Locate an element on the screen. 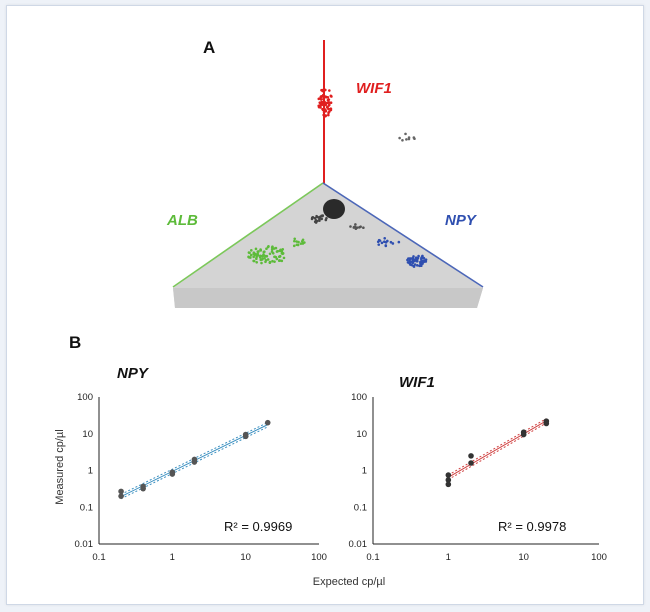 This screenshot has height=612, width=650. y-tick-label: 0.01 is located at coordinates (358, 544).